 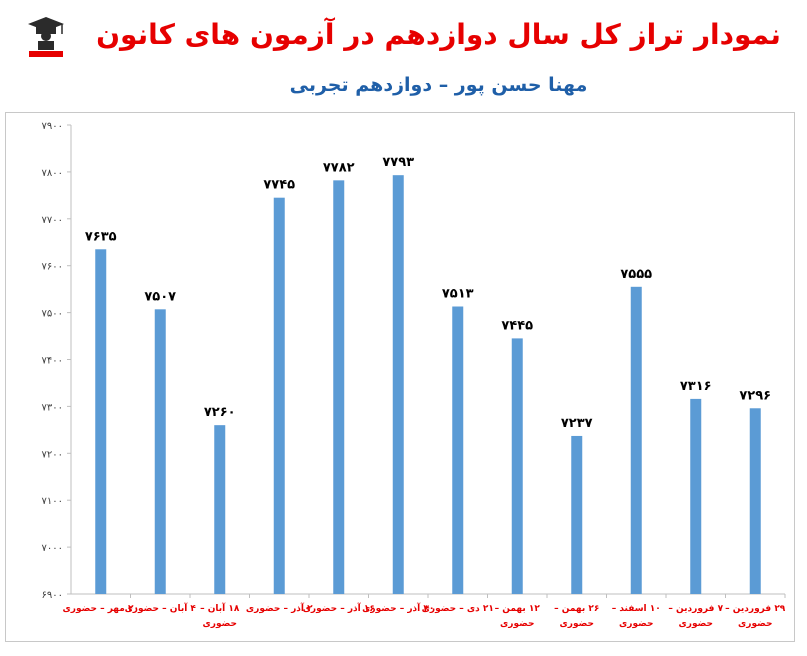 I want to click on graduate-logo-icon, so click(x=46, y=39).